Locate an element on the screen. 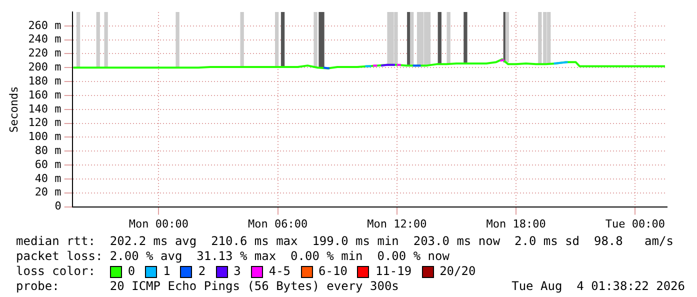  y-tick-label: 260 m is located at coordinates (45, 25).